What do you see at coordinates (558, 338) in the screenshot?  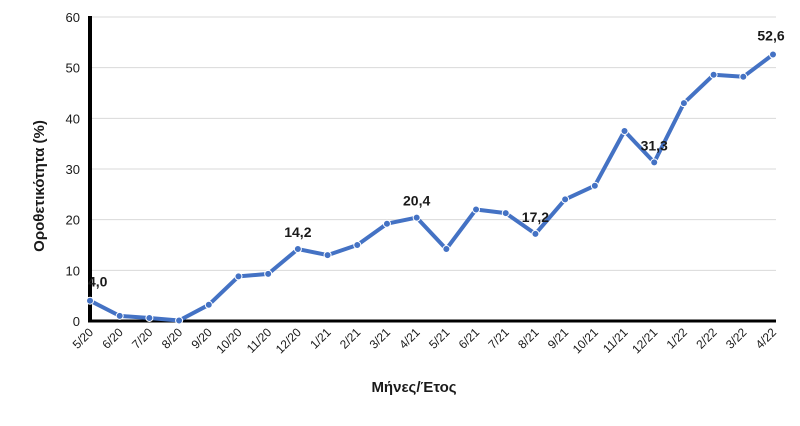 I see `x-tick-label: 9/21` at bounding box center [558, 338].